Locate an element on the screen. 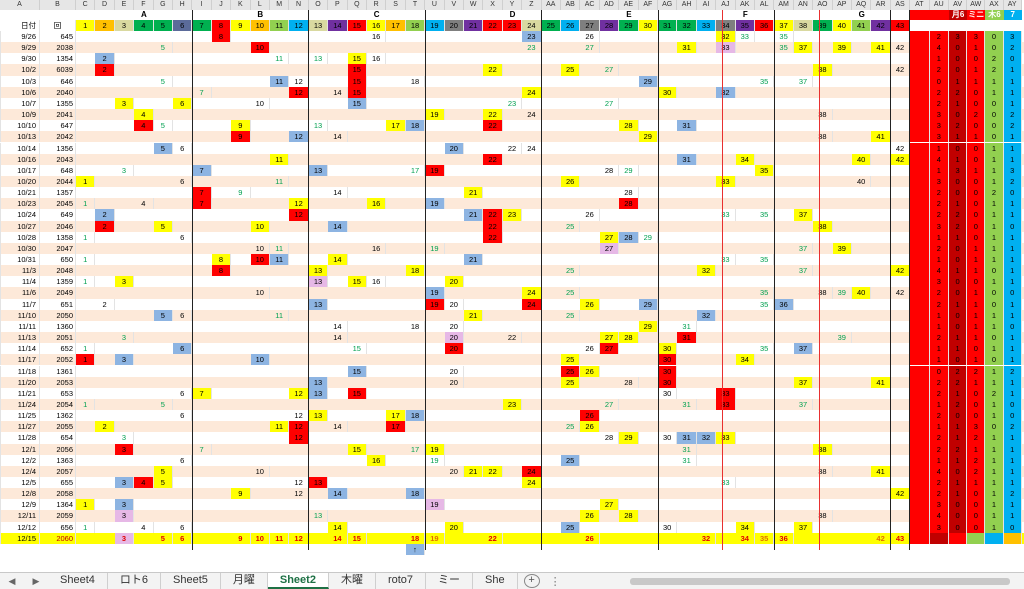  row-date: 12/4 is located at coordinates (20, 471).